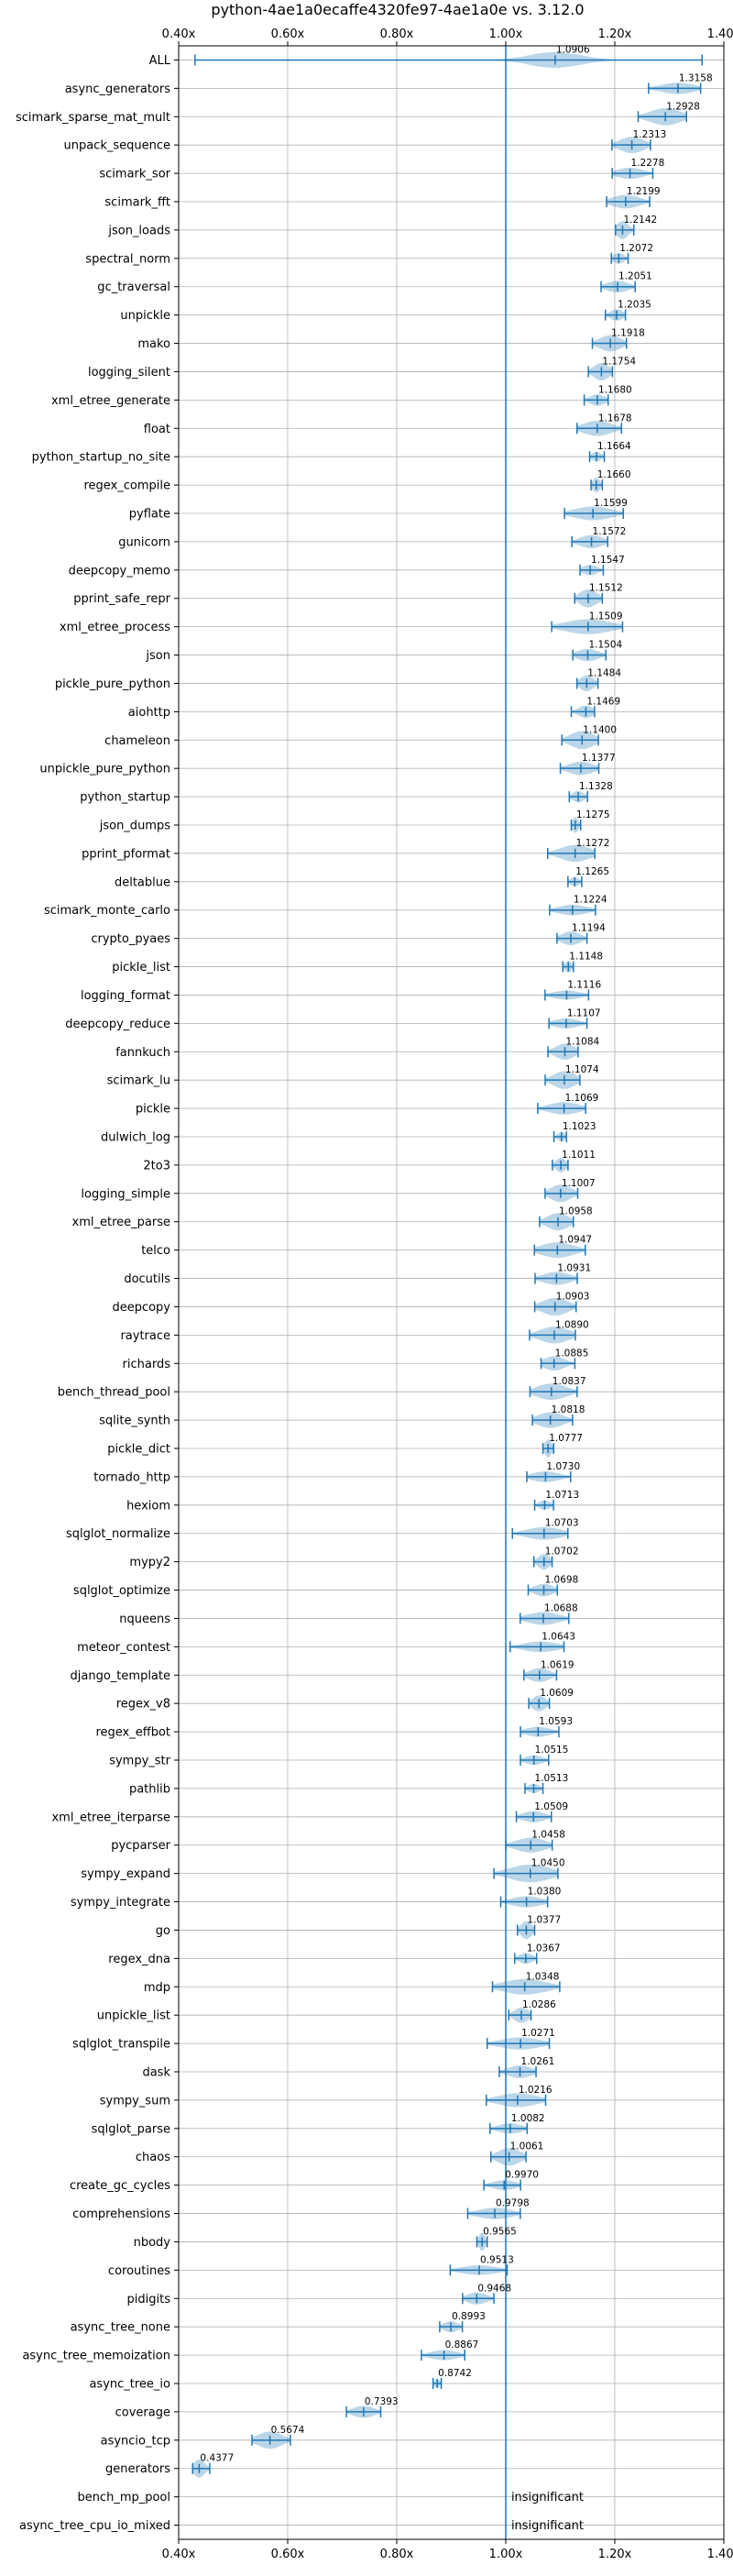 The width and height of the screenshot is (733, 2576). What do you see at coordinates (139, 2271) in the screenshot?
I see `y-tick-label: coroutines` at bounding box center [139, 2271].